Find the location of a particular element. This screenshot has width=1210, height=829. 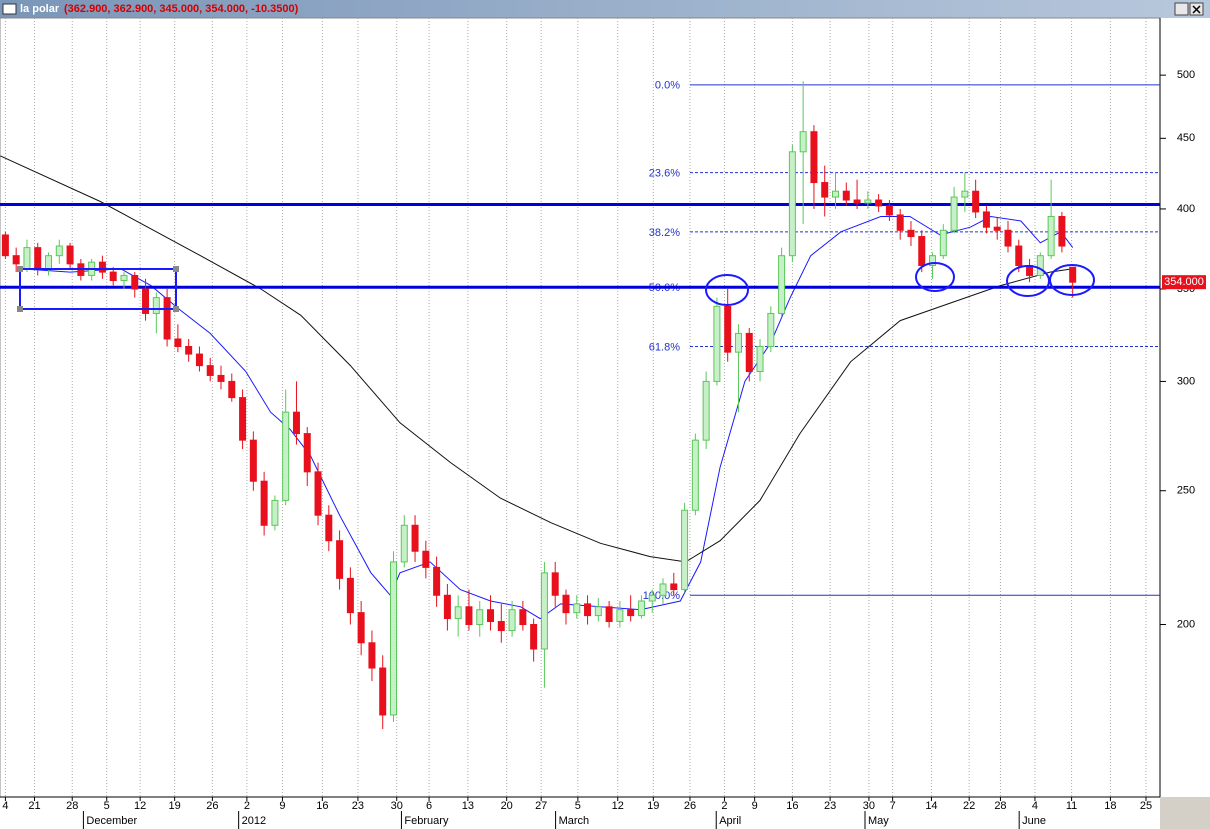

restore-button is located at coordinates (1181, 9).